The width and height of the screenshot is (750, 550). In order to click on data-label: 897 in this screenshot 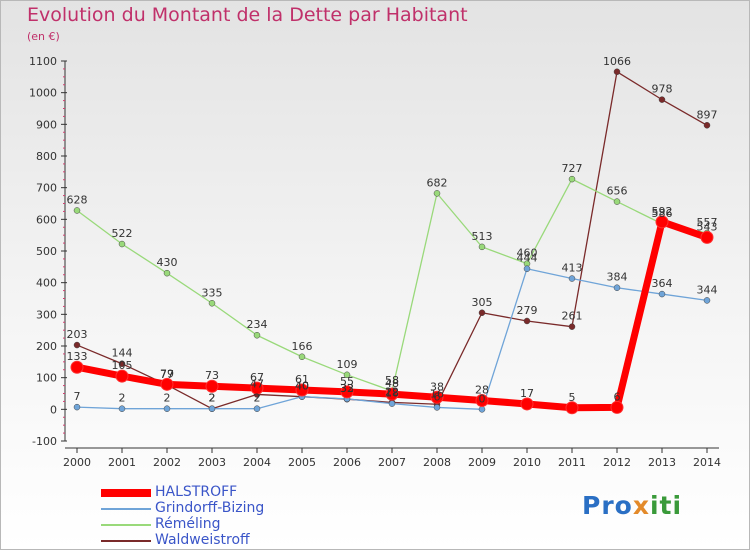, I will do `click(707, 114)`.